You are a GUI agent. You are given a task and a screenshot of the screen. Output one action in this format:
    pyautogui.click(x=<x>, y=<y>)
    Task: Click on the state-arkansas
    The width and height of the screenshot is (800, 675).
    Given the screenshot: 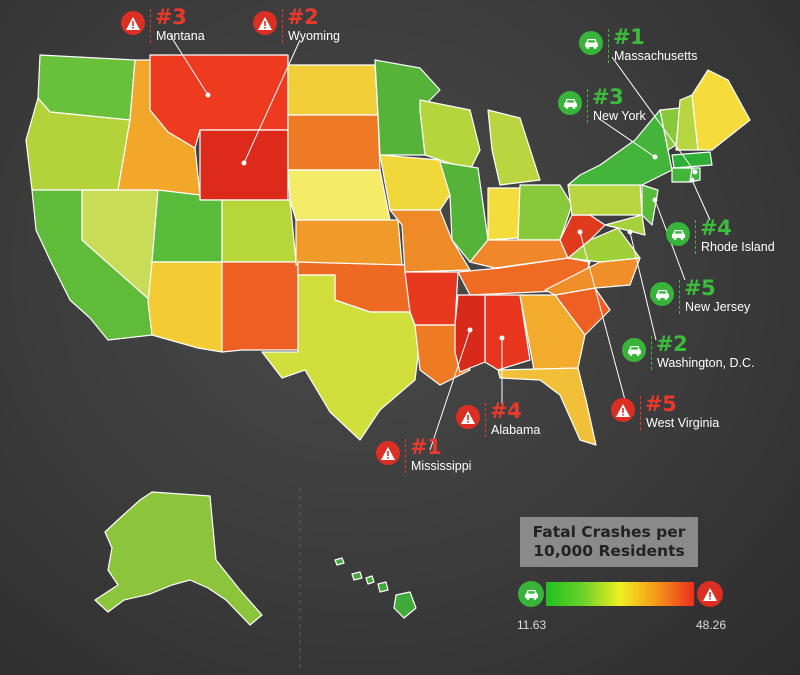 What is the action you would take?
    pyautogui.click(x=431, y=298)
    